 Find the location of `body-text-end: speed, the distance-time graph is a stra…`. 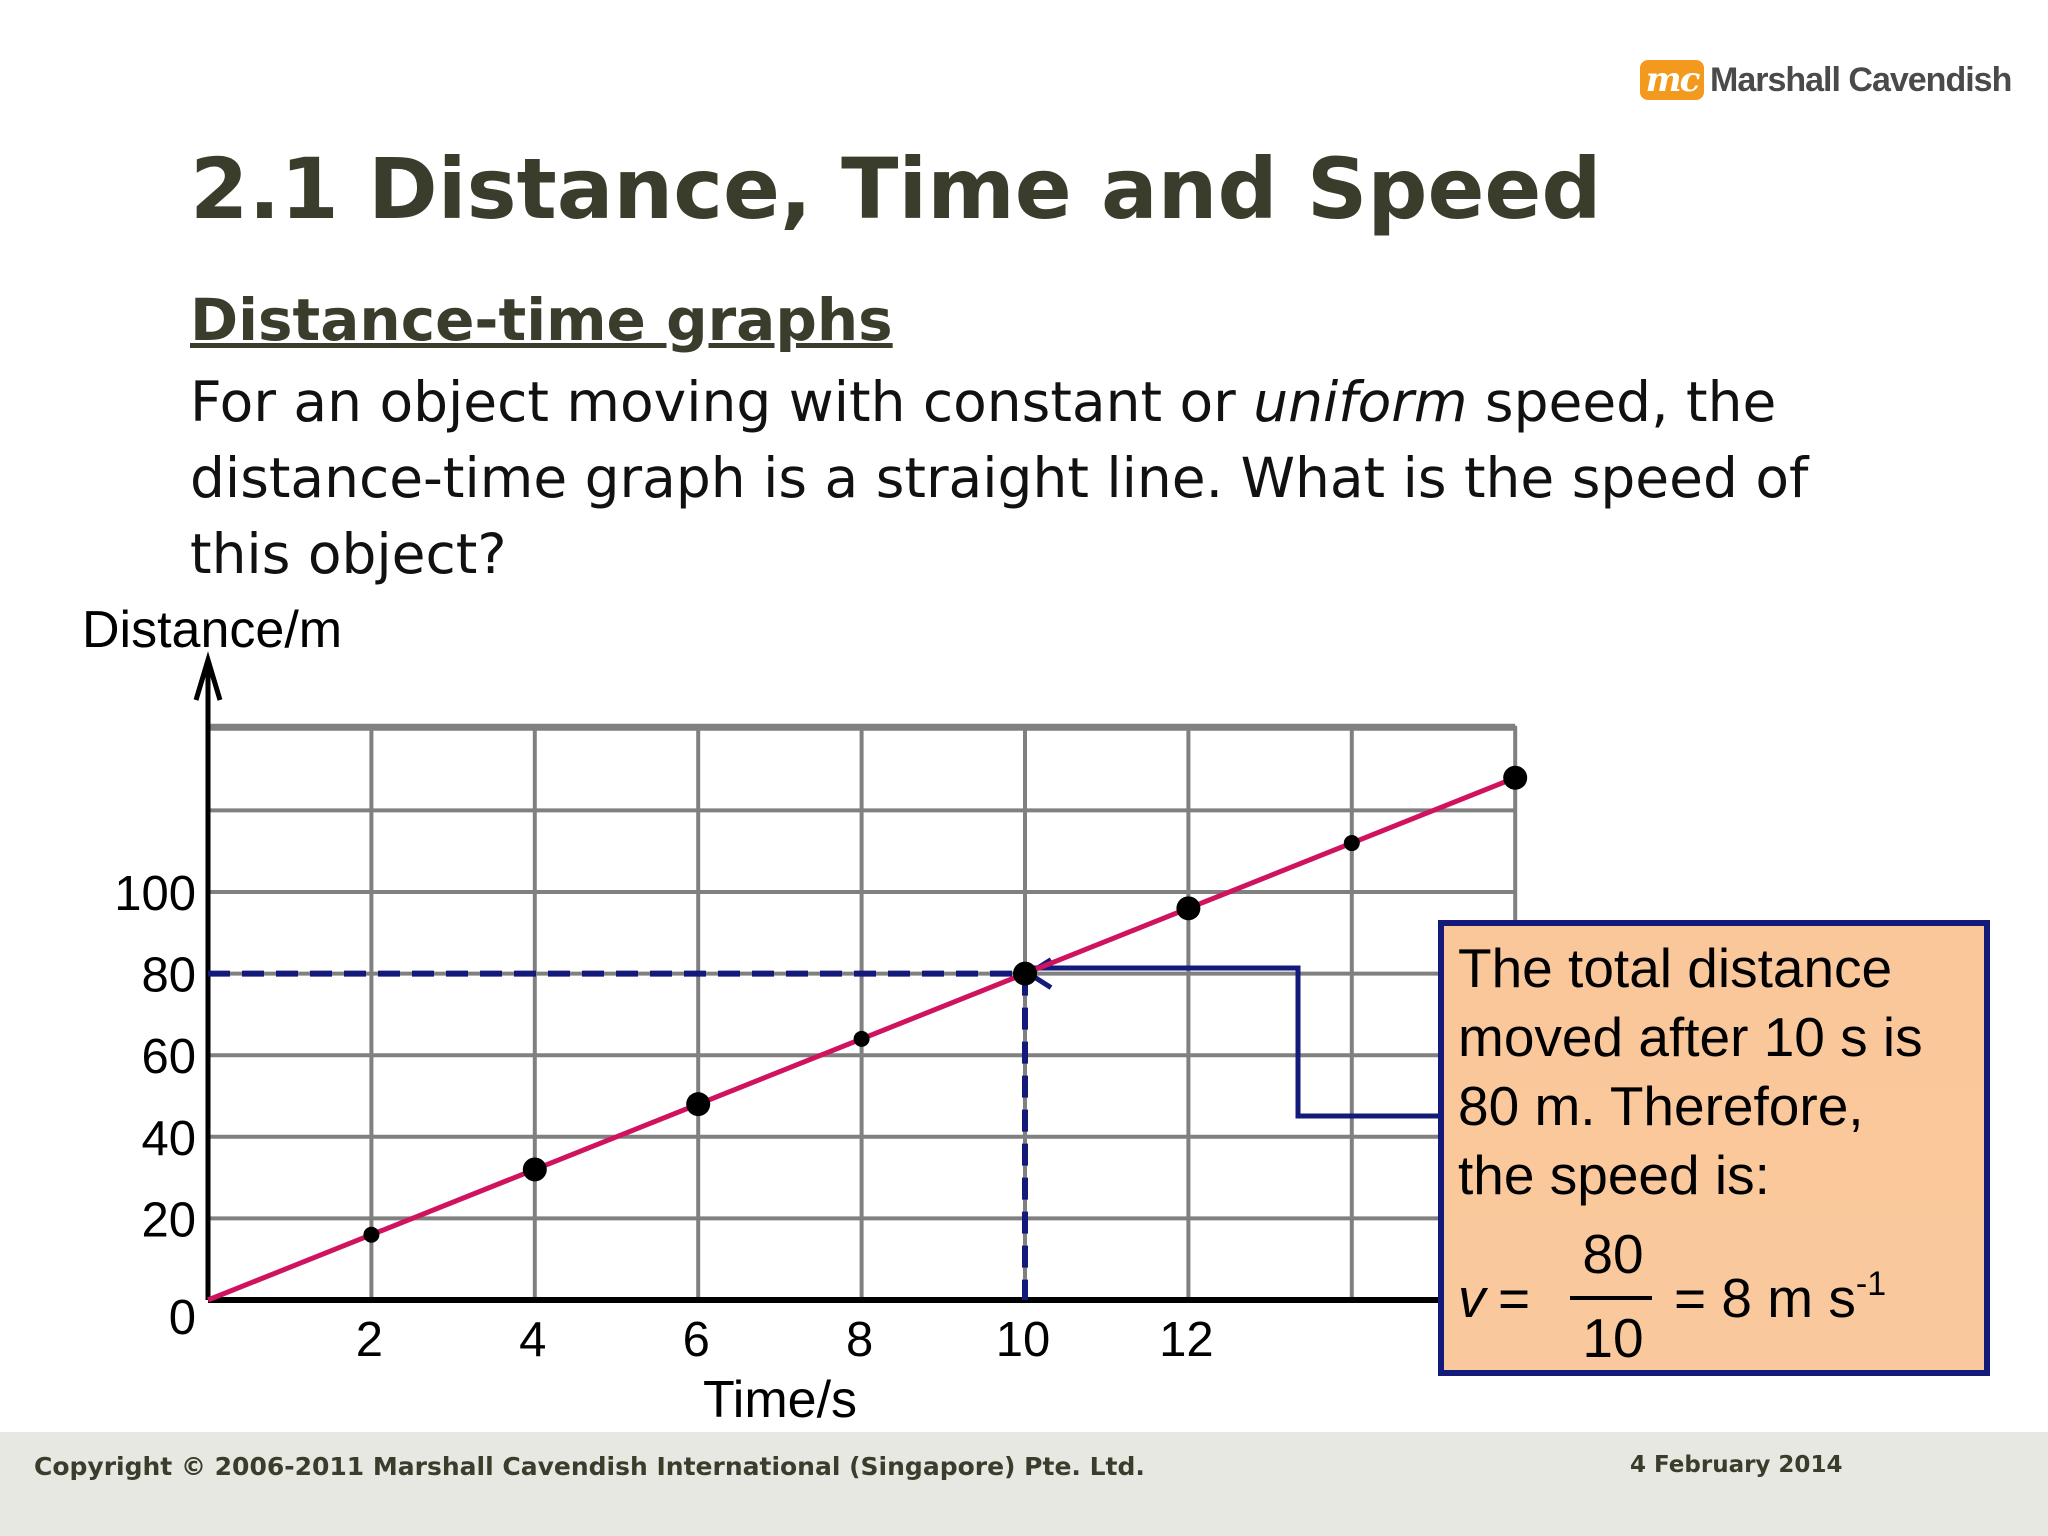

body-text-end: speed, the distance-time graph is a stra… is located at coordinates (999, 478).